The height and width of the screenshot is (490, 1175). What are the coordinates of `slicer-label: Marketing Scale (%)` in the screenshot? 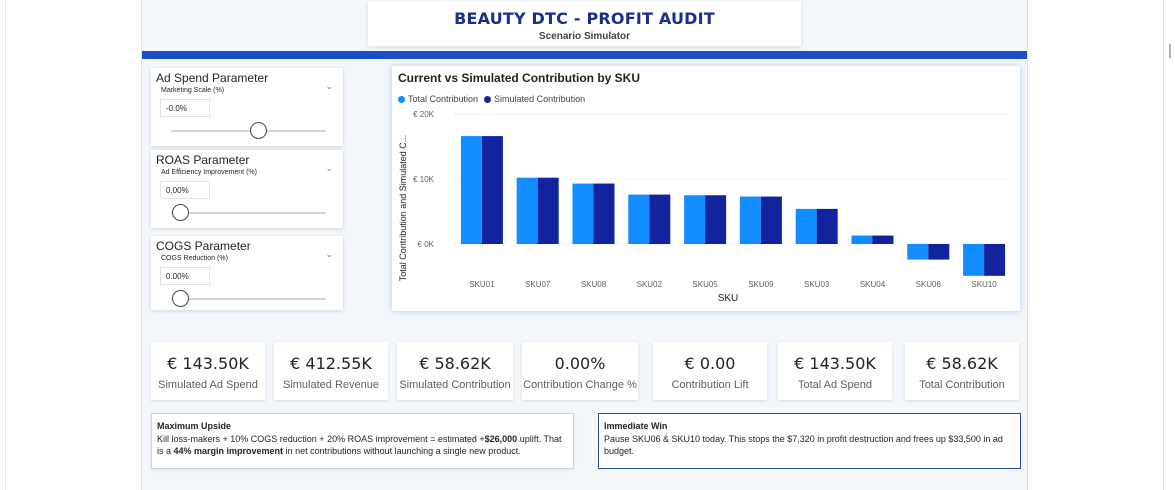 It's located at (193, 90).